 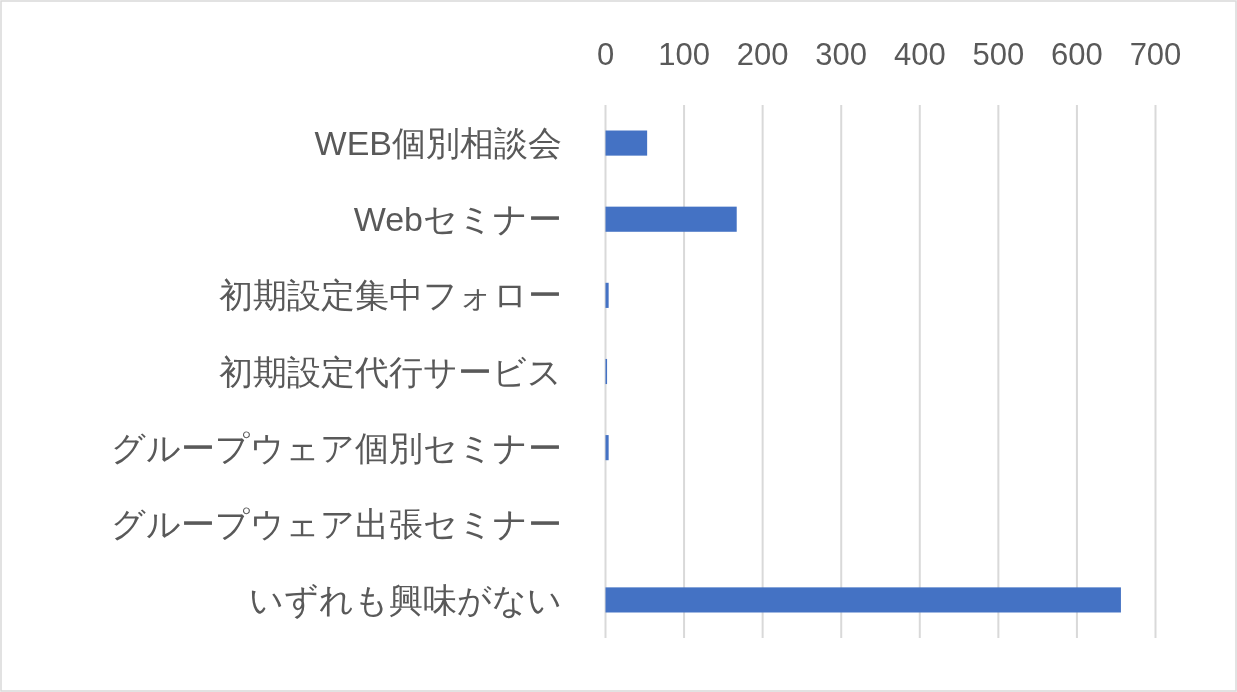 I want to click on y-tick-label: いずれも興味がない, so click(x=405, y=600).